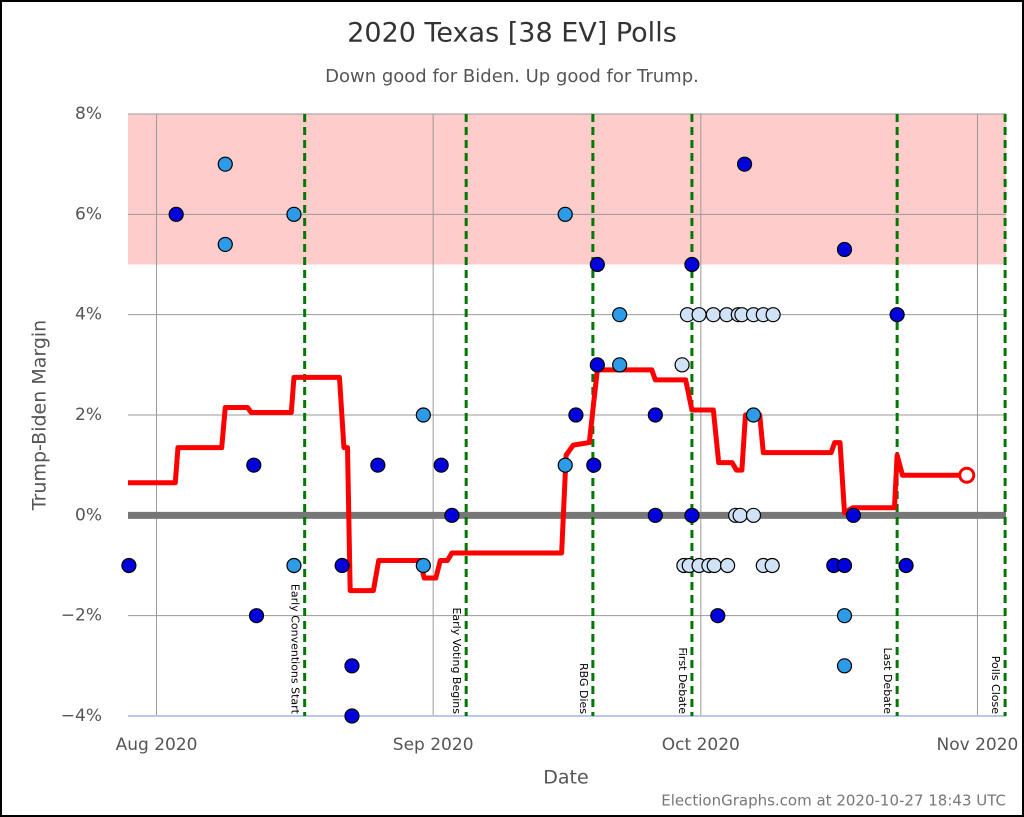 This screenshot has height=817, width=1024. I want to click on y-tick-label: 8%, so click(88, 114).